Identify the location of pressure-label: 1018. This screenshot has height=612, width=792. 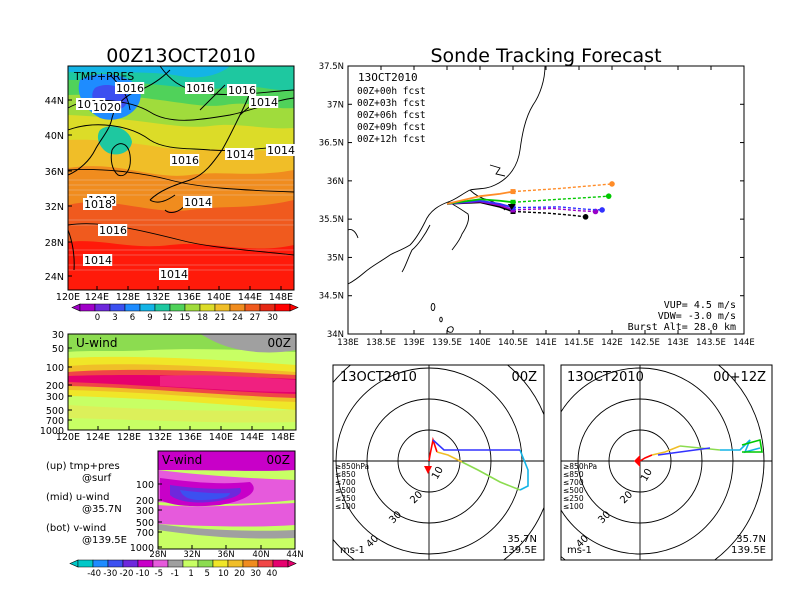
(98, 204).